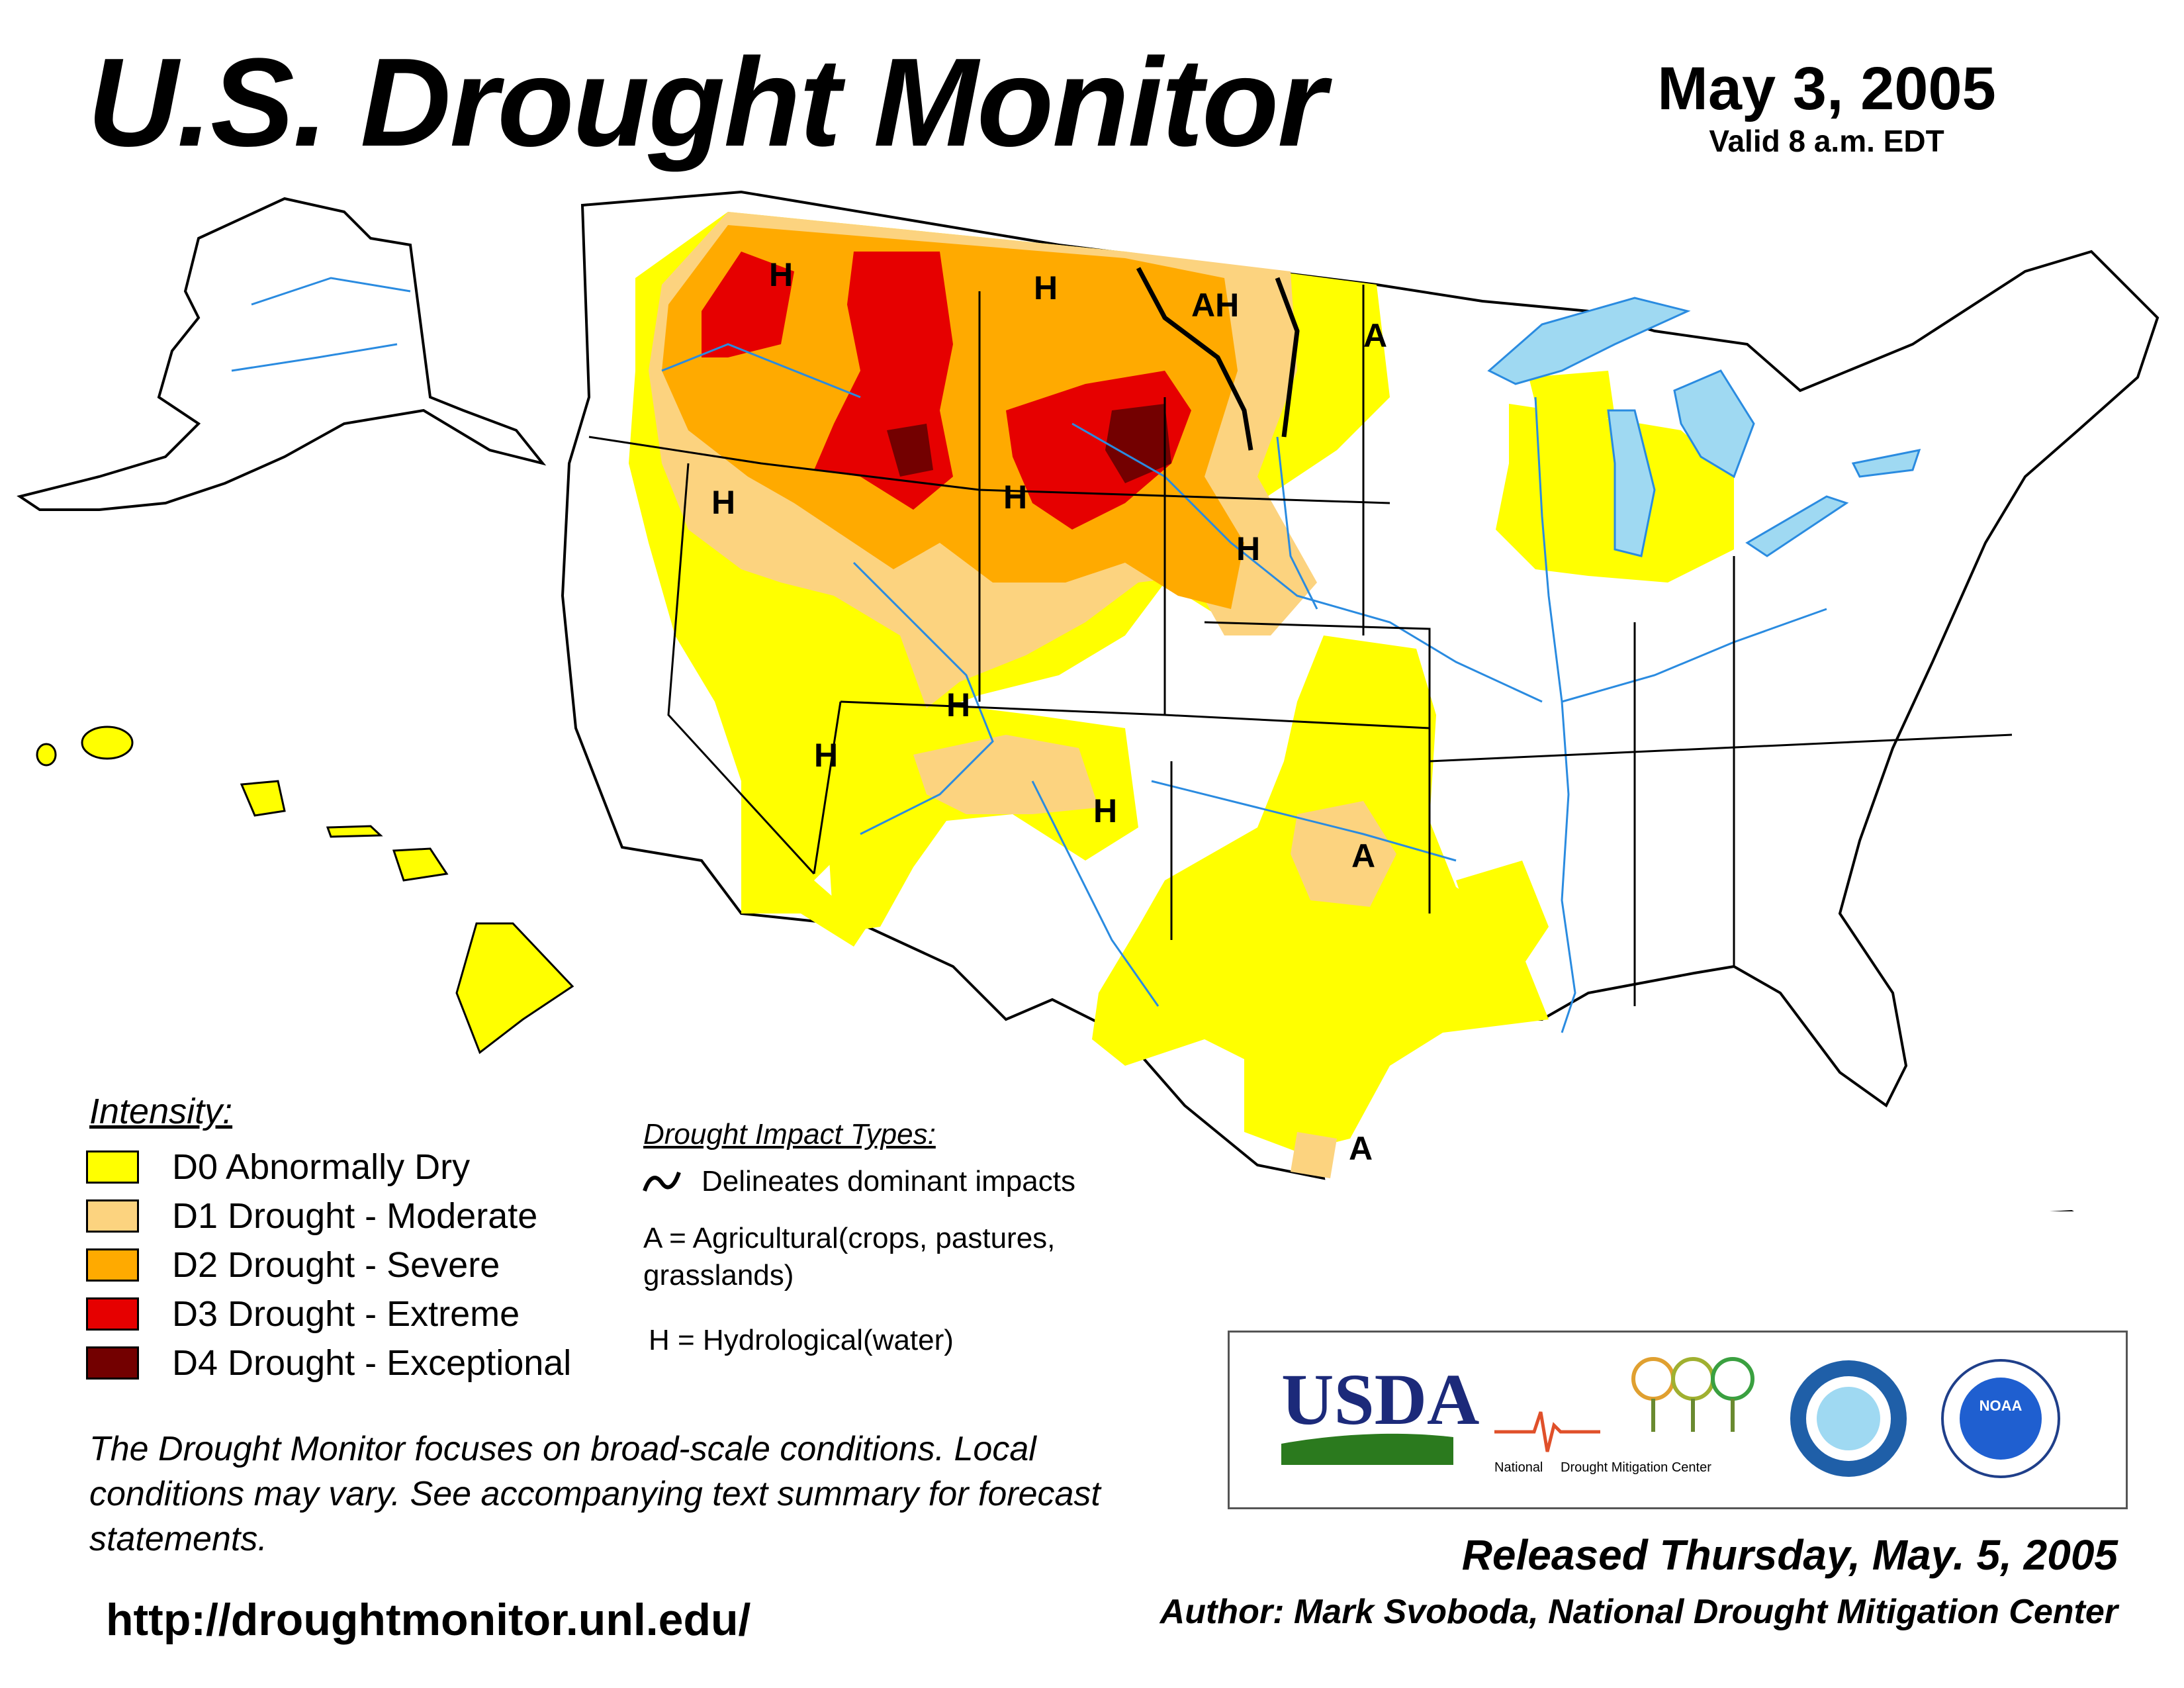  What do you see at coordinates (789, 1134) in the screenshot?
I see `impact-types-title: Drought Impact Types:` at bounding box center [789, 1134].